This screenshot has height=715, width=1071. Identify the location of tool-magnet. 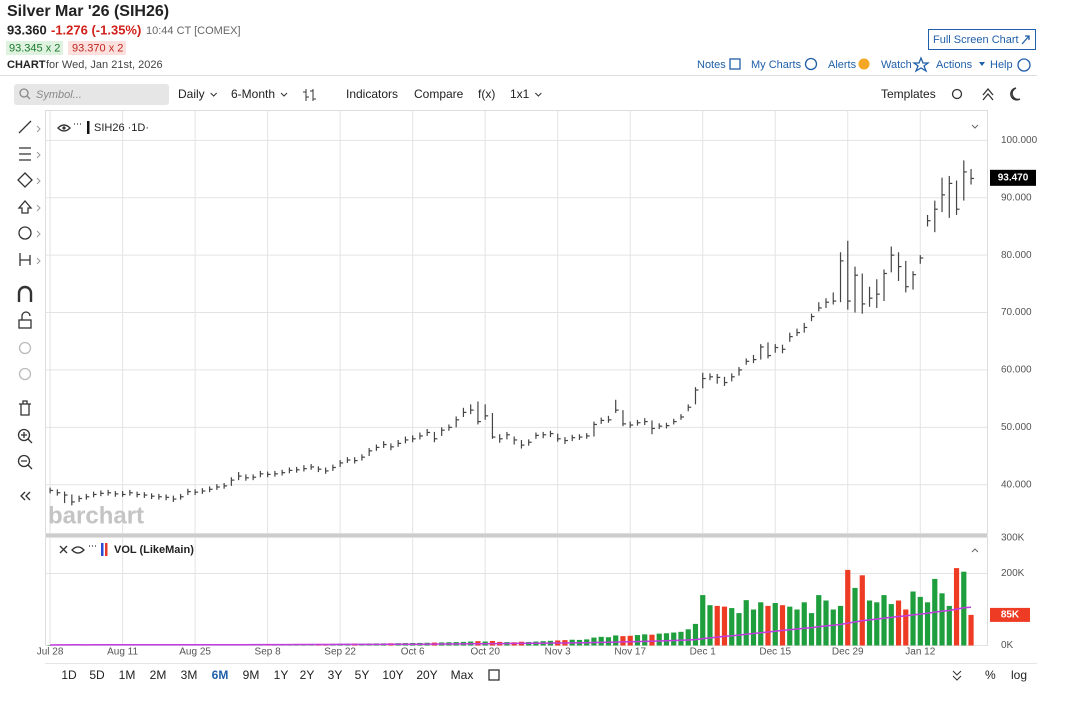
(25, 293).